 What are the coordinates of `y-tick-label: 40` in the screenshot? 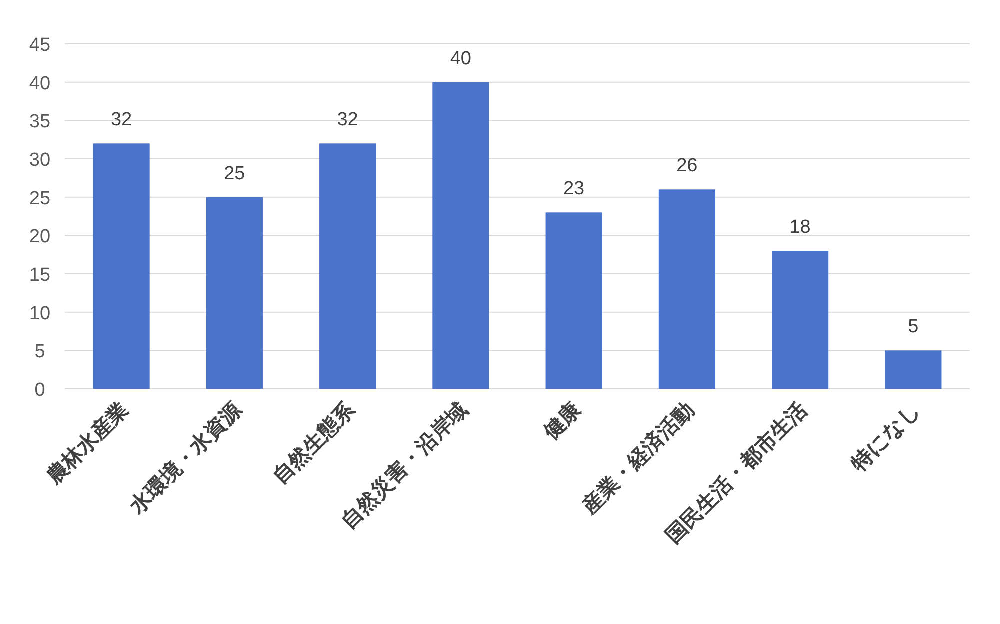 It's located at (40, 83).